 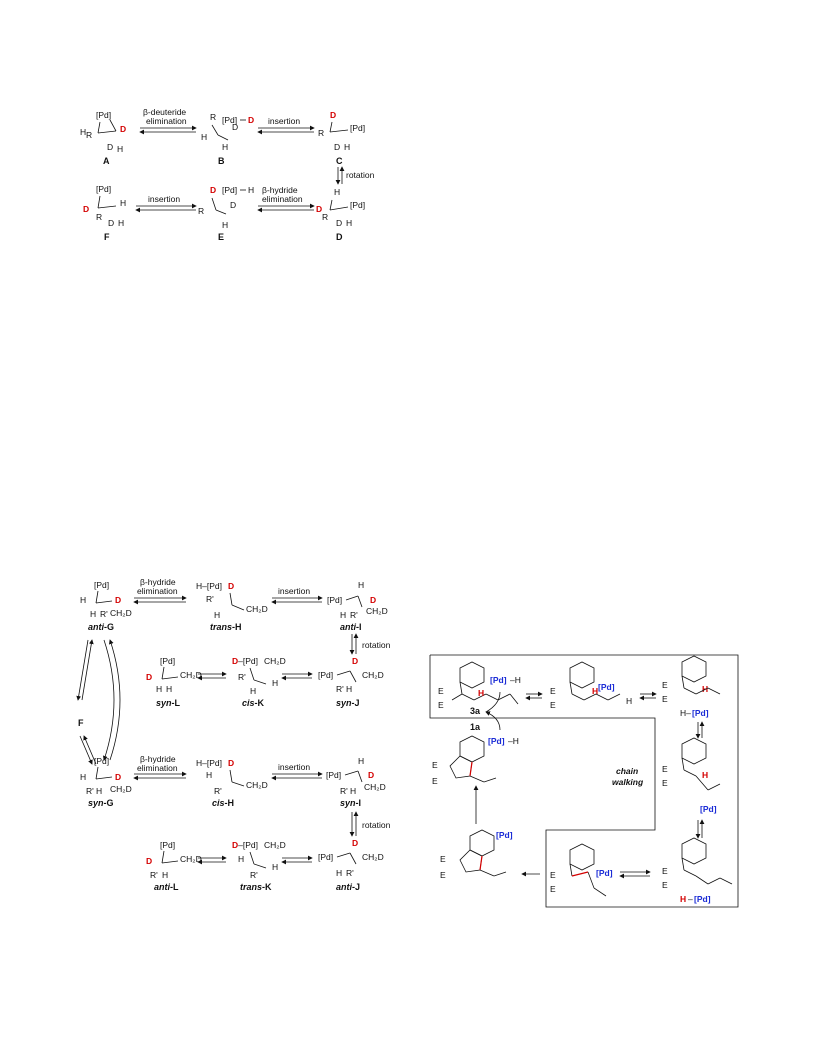 I want to click on reagent-3a: 3a, so click(x=475, y=711).